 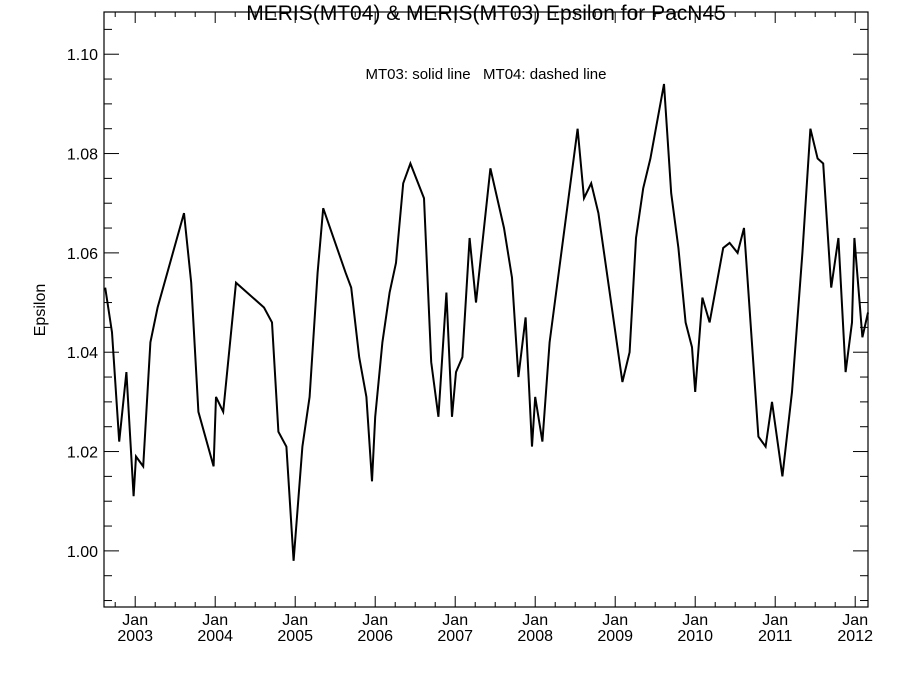 What do you see at coordinates (375, 636) in the screenshot?
I see `x-tick-year-label: 2006` at bounding box center [375, 636].